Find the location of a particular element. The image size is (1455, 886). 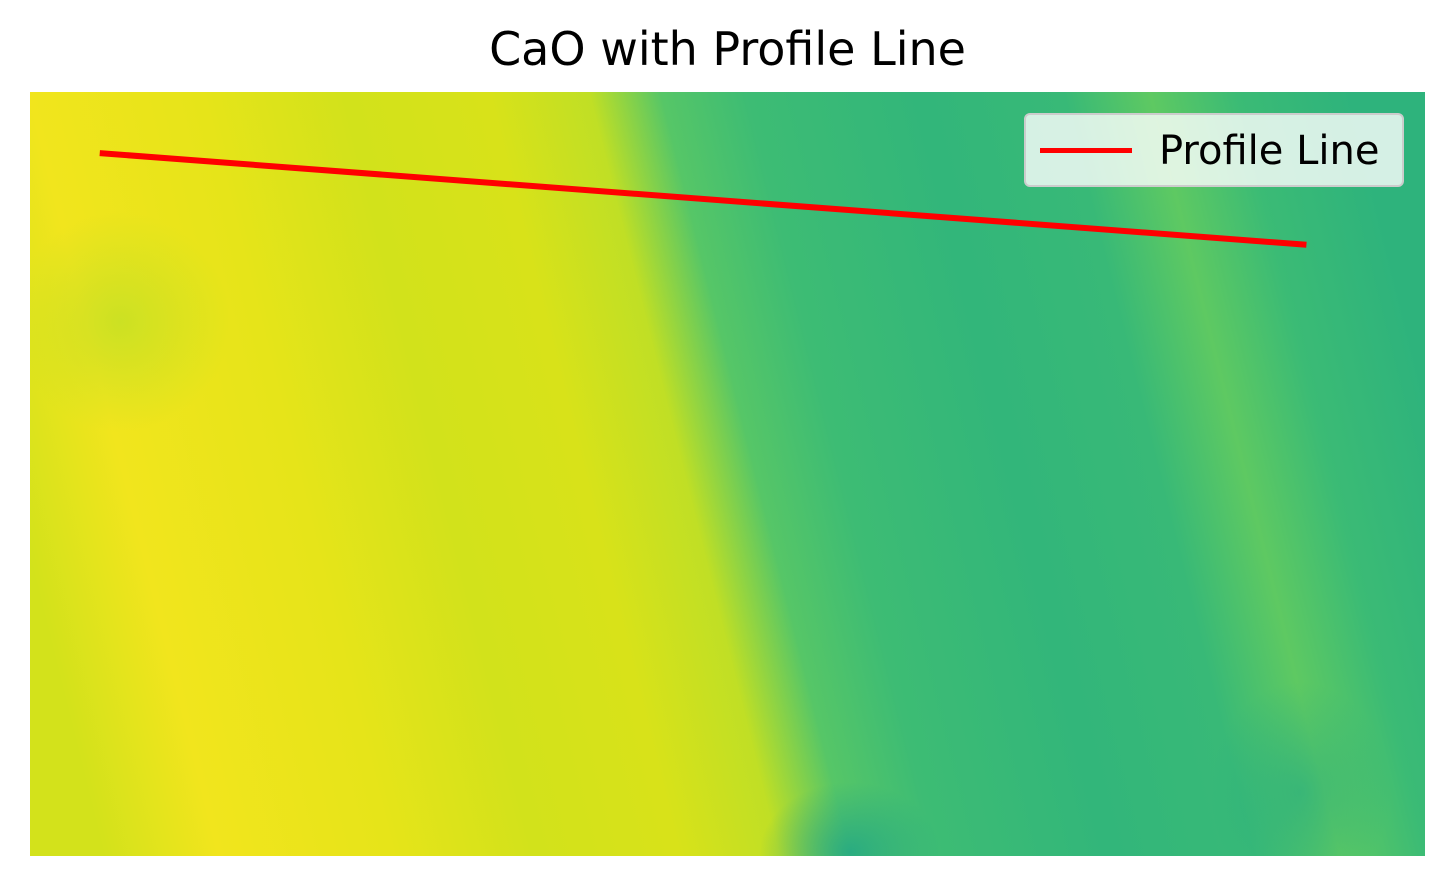

profile-line is located at coordinates (703, 199).